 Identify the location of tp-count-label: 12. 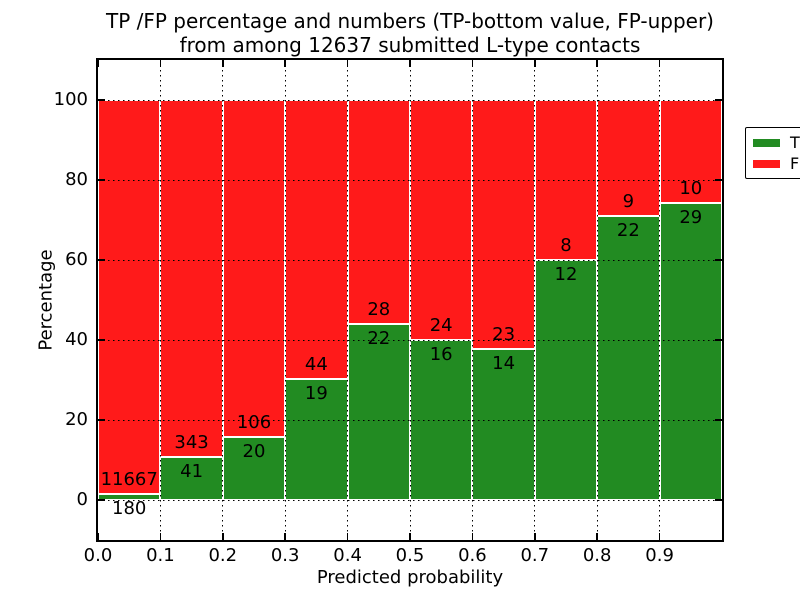
(566, 274).